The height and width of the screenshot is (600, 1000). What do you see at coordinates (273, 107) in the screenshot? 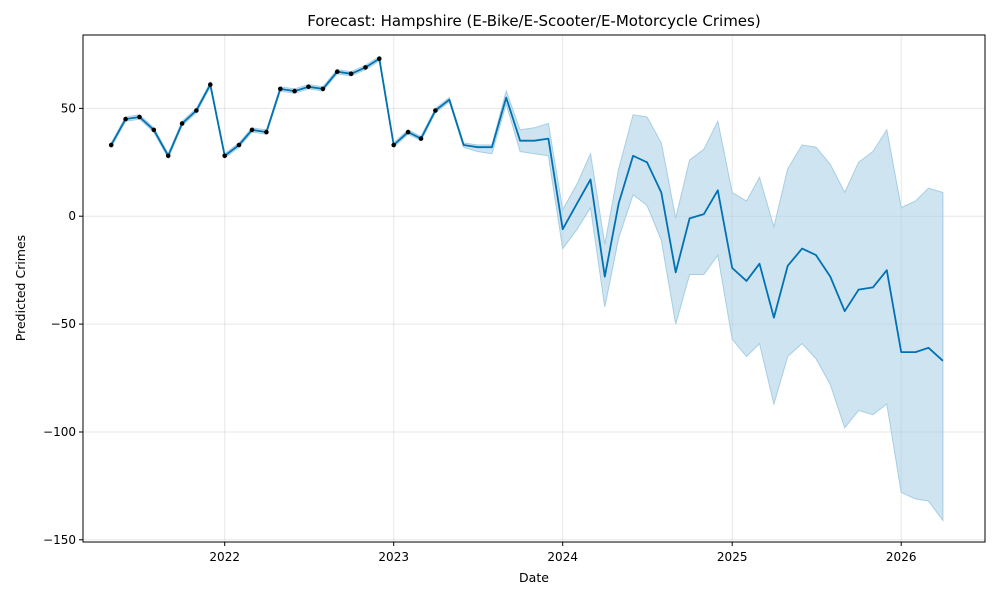
I see `observed-points` at bounding box center [273, 107].